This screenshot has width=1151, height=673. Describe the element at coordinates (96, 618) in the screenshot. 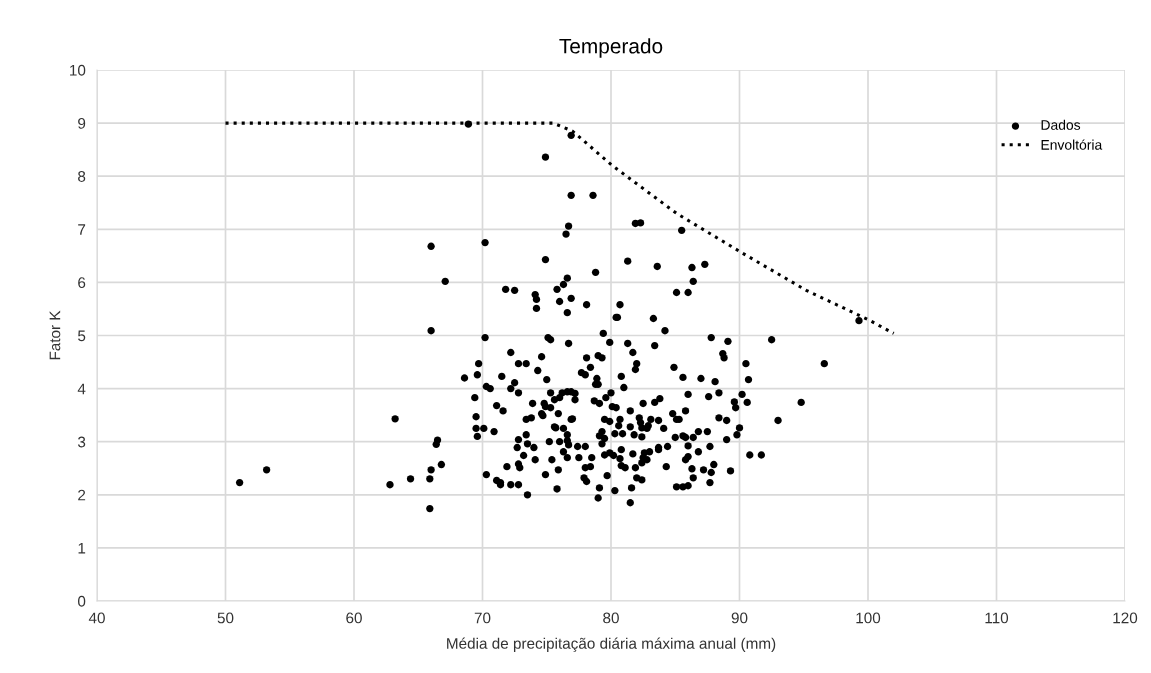

I see `x-tick-label: 40` at that location.